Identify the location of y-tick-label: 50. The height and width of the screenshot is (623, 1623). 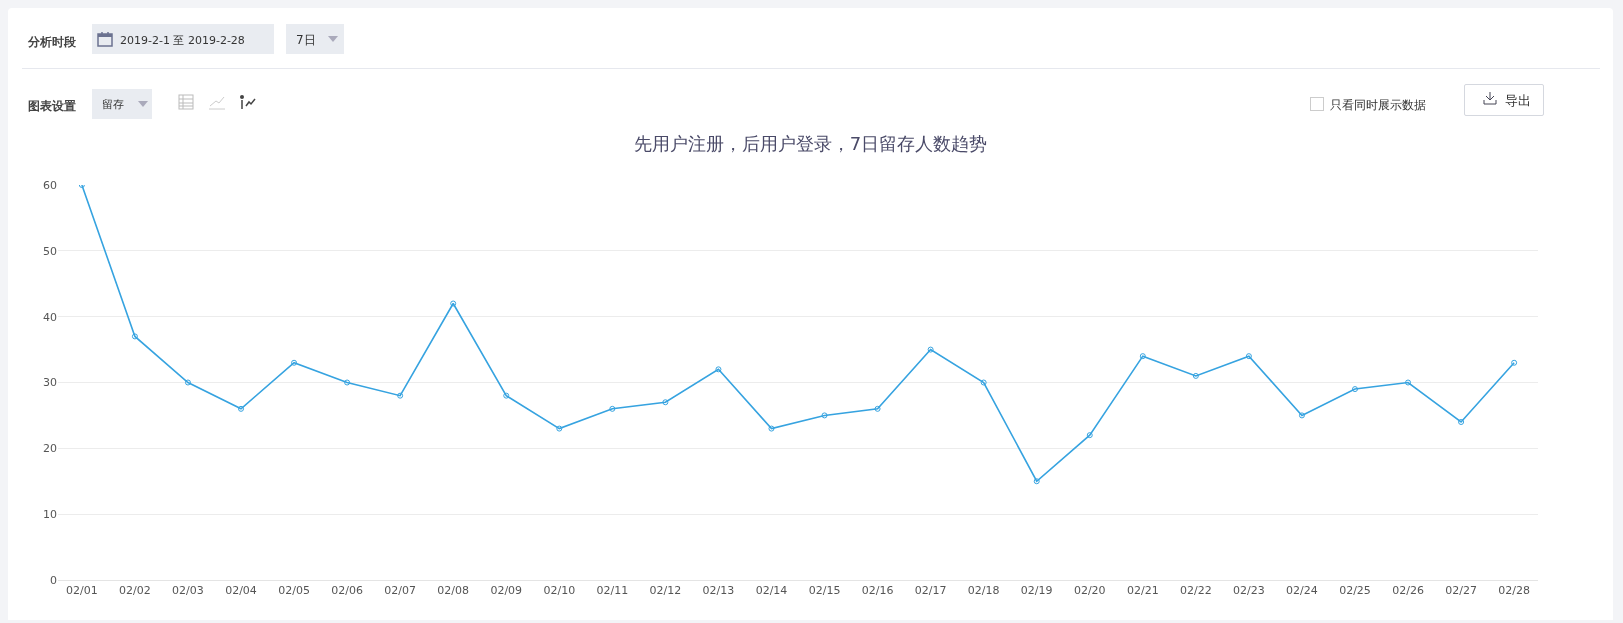
(50, 251).